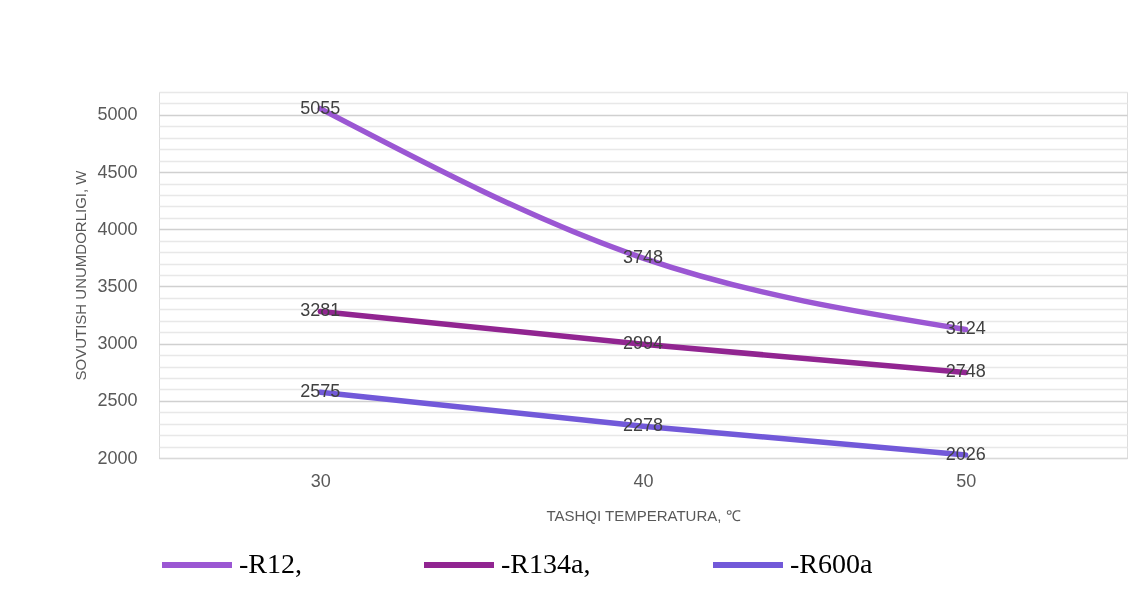  Describe the element at coordinates (117, 114) in the screenshot. I see `y-tick-label: 5000` at that location.